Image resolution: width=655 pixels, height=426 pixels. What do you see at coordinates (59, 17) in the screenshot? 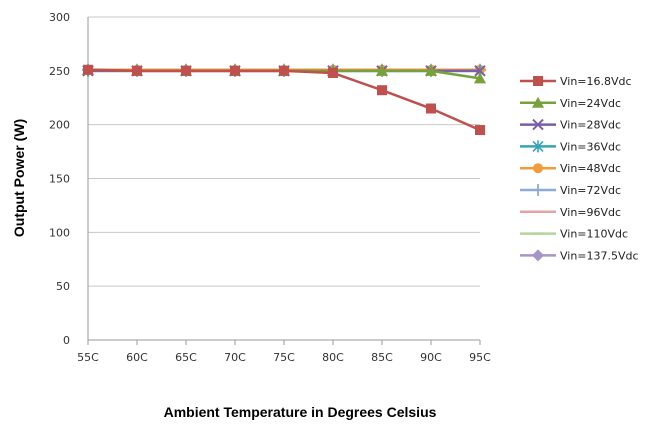
I see `y-tick-label: 300` at bounding box center [59, 17].